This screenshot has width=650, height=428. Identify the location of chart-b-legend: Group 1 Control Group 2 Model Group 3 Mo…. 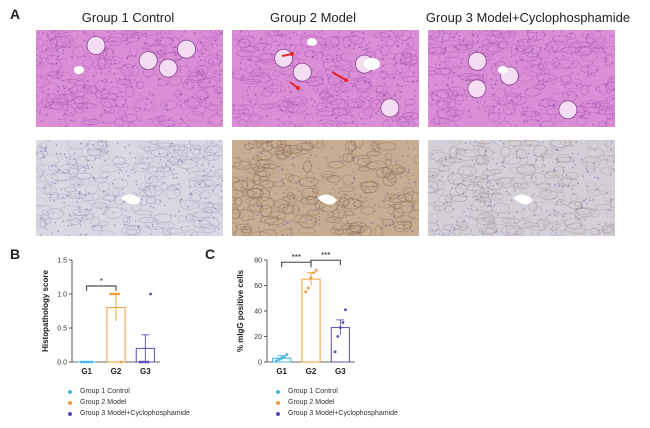
(129, 402).